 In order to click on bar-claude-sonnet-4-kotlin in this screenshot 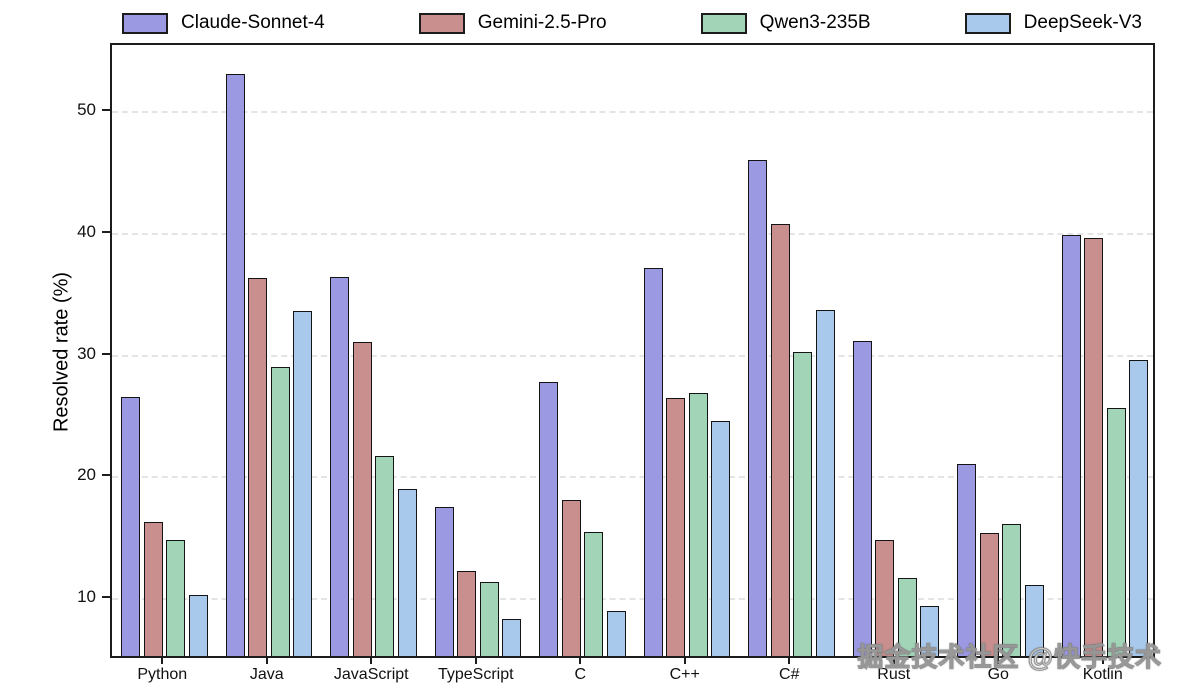, I will do `click(1071, 445)`.